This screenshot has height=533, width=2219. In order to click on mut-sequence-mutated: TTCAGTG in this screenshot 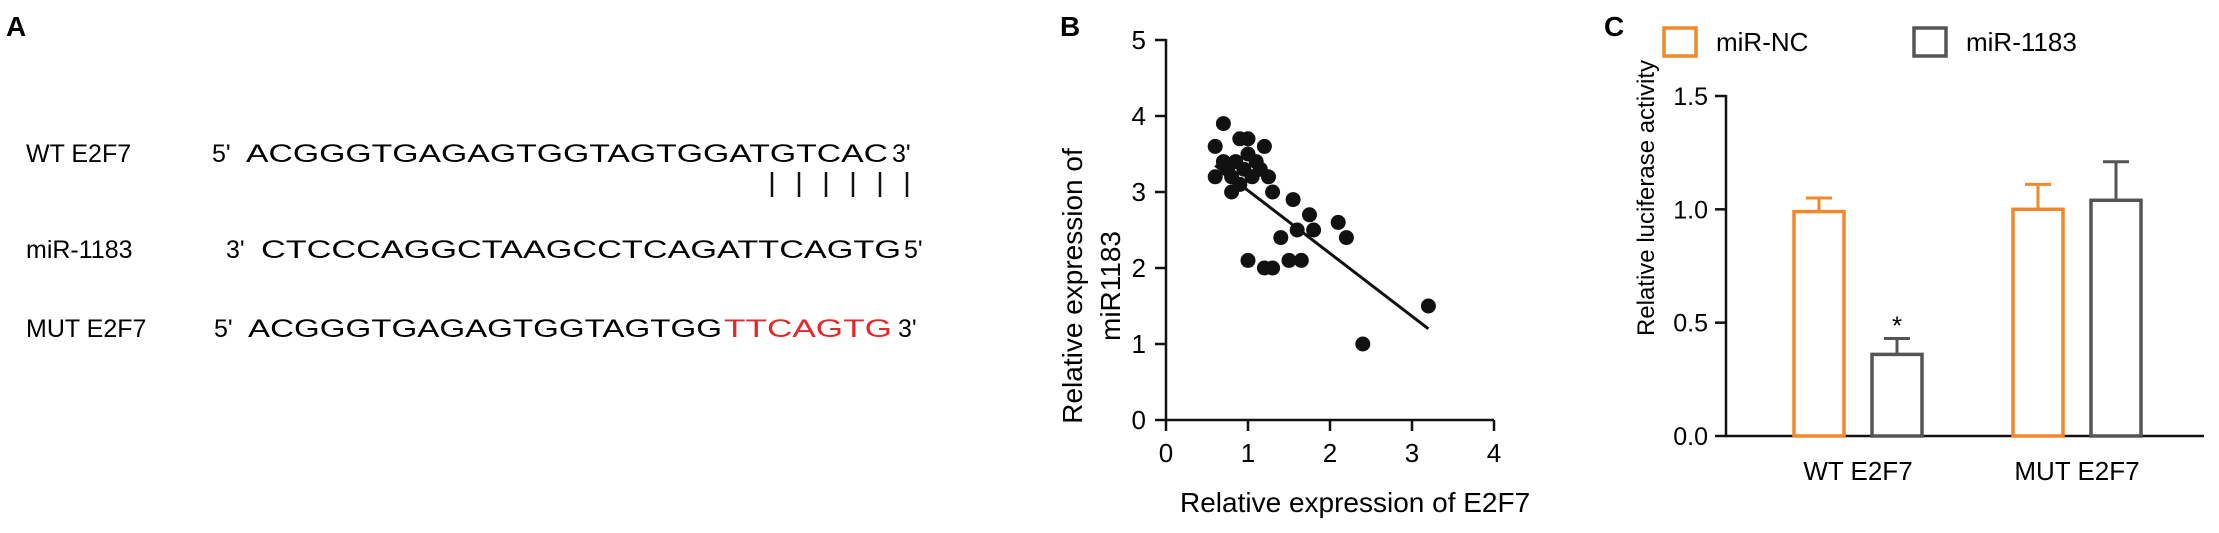, I will do `click(808, 329)`.